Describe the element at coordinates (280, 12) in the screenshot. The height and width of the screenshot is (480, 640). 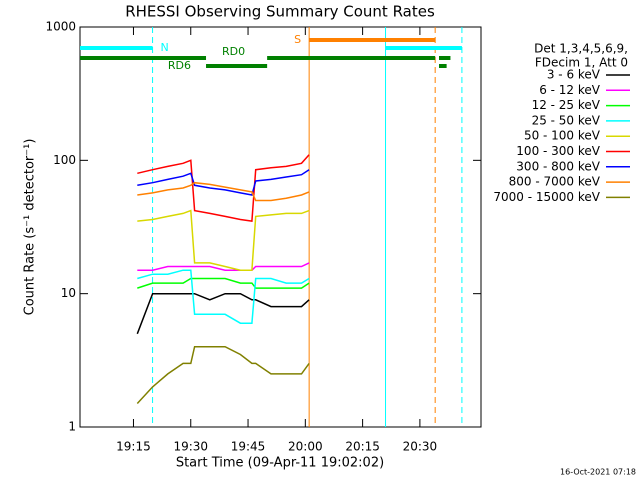
I see `chart-title: RHESSI Observing Summary Count Rates` at that location.